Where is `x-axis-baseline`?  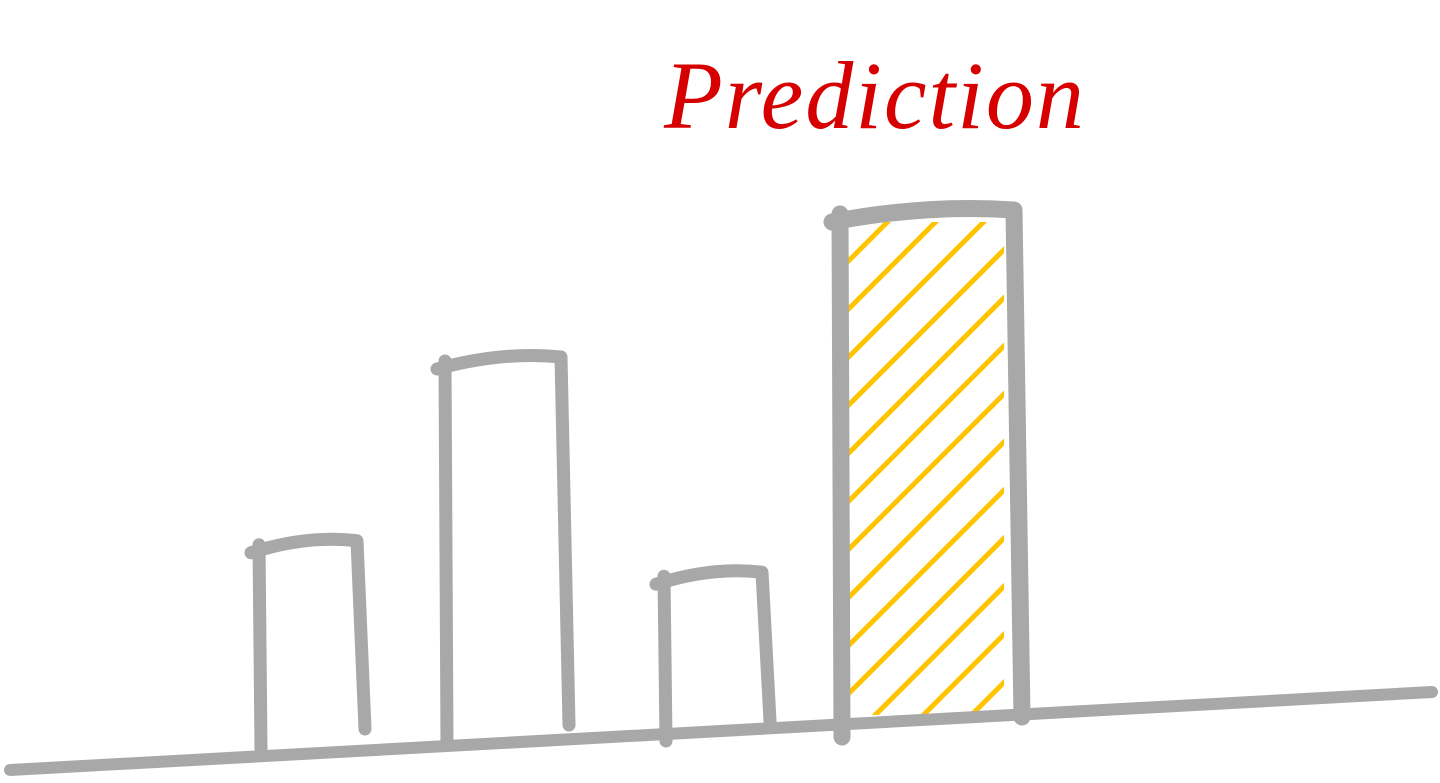
x-axis-baseline is located at coordinates (721, 731).